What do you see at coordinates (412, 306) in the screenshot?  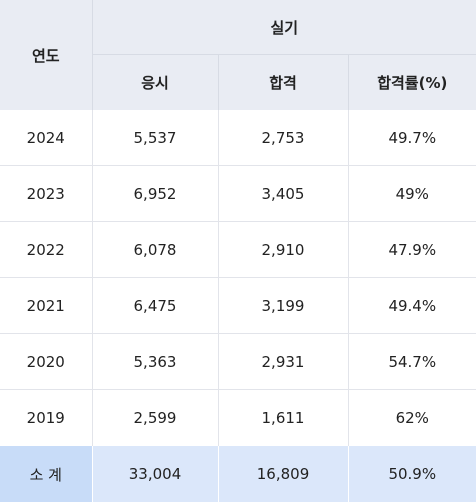 I see `pass-rate-cell: 49.4%` at bounding box center [412, 306].